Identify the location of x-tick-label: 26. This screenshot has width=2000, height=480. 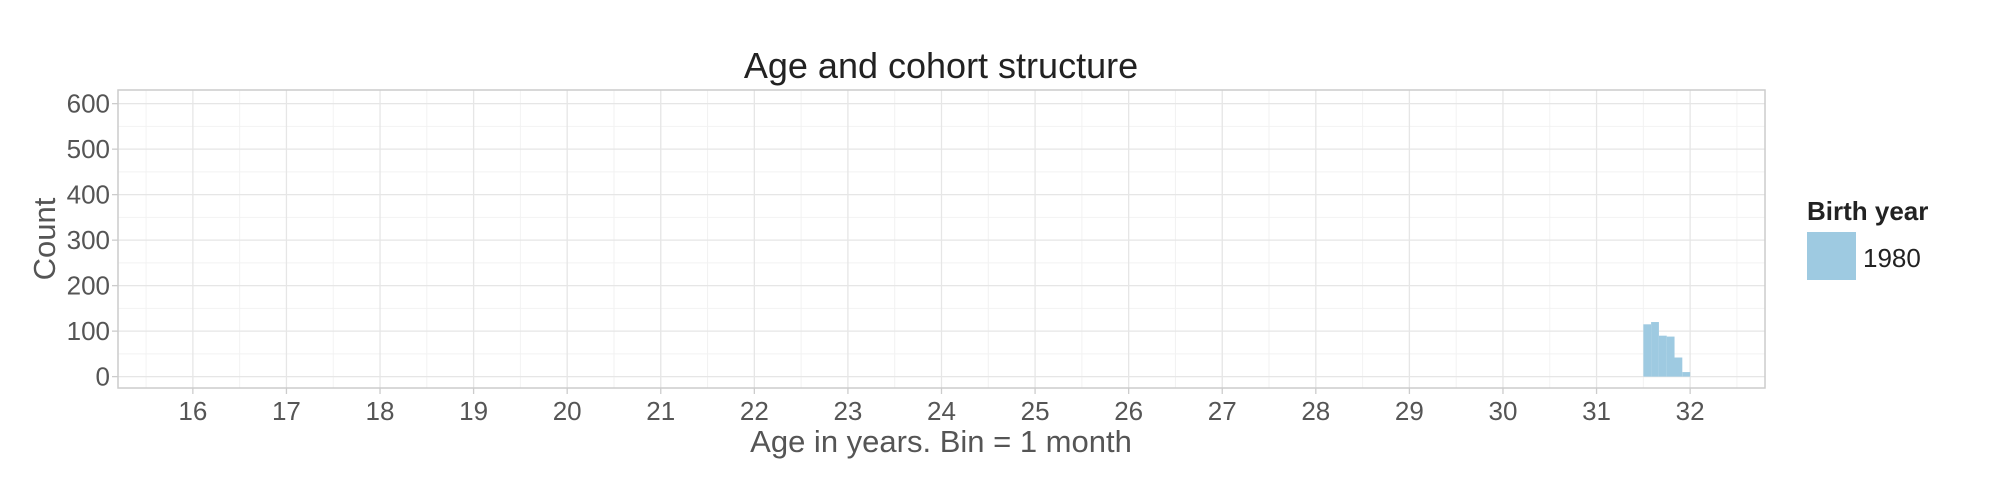
(1128, 411).